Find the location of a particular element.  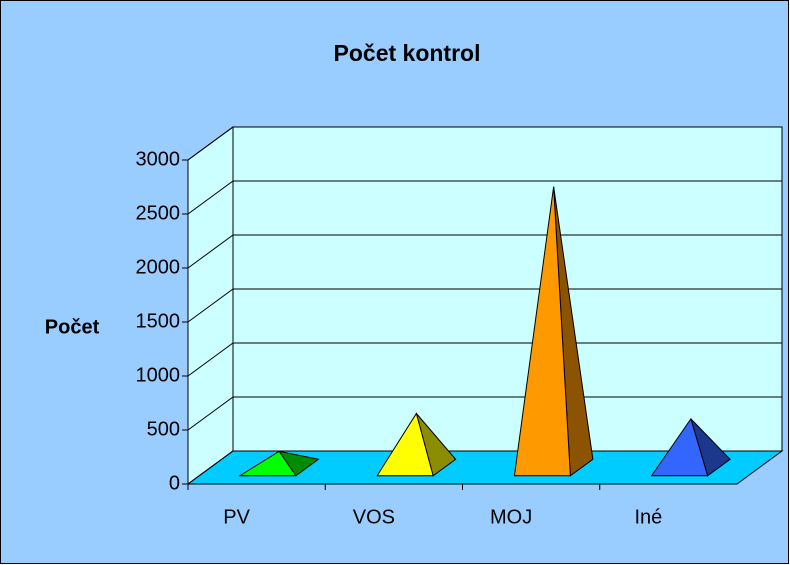

x-tick-label: Iné is located at coordinates (648, 517).